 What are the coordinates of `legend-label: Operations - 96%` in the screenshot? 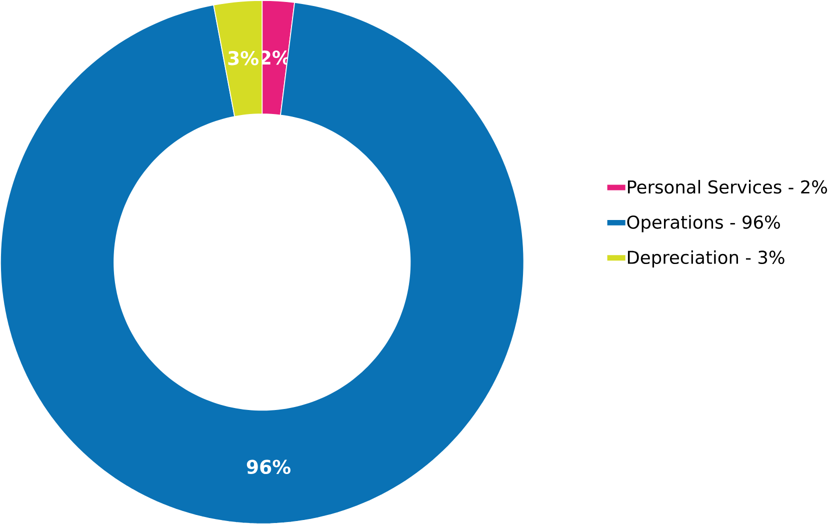 It's located at (703, 223).